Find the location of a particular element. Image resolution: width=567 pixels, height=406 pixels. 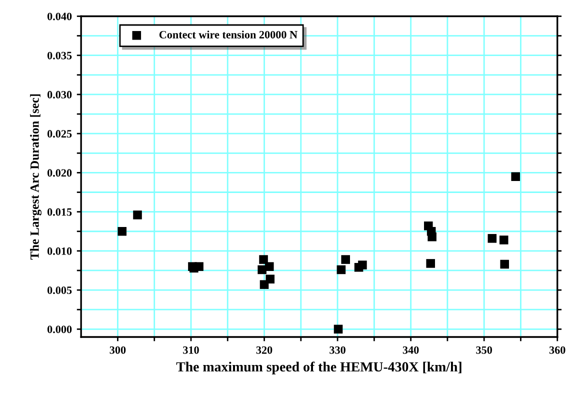

x-tick-label: 360 is located at coordinates (557, 350).